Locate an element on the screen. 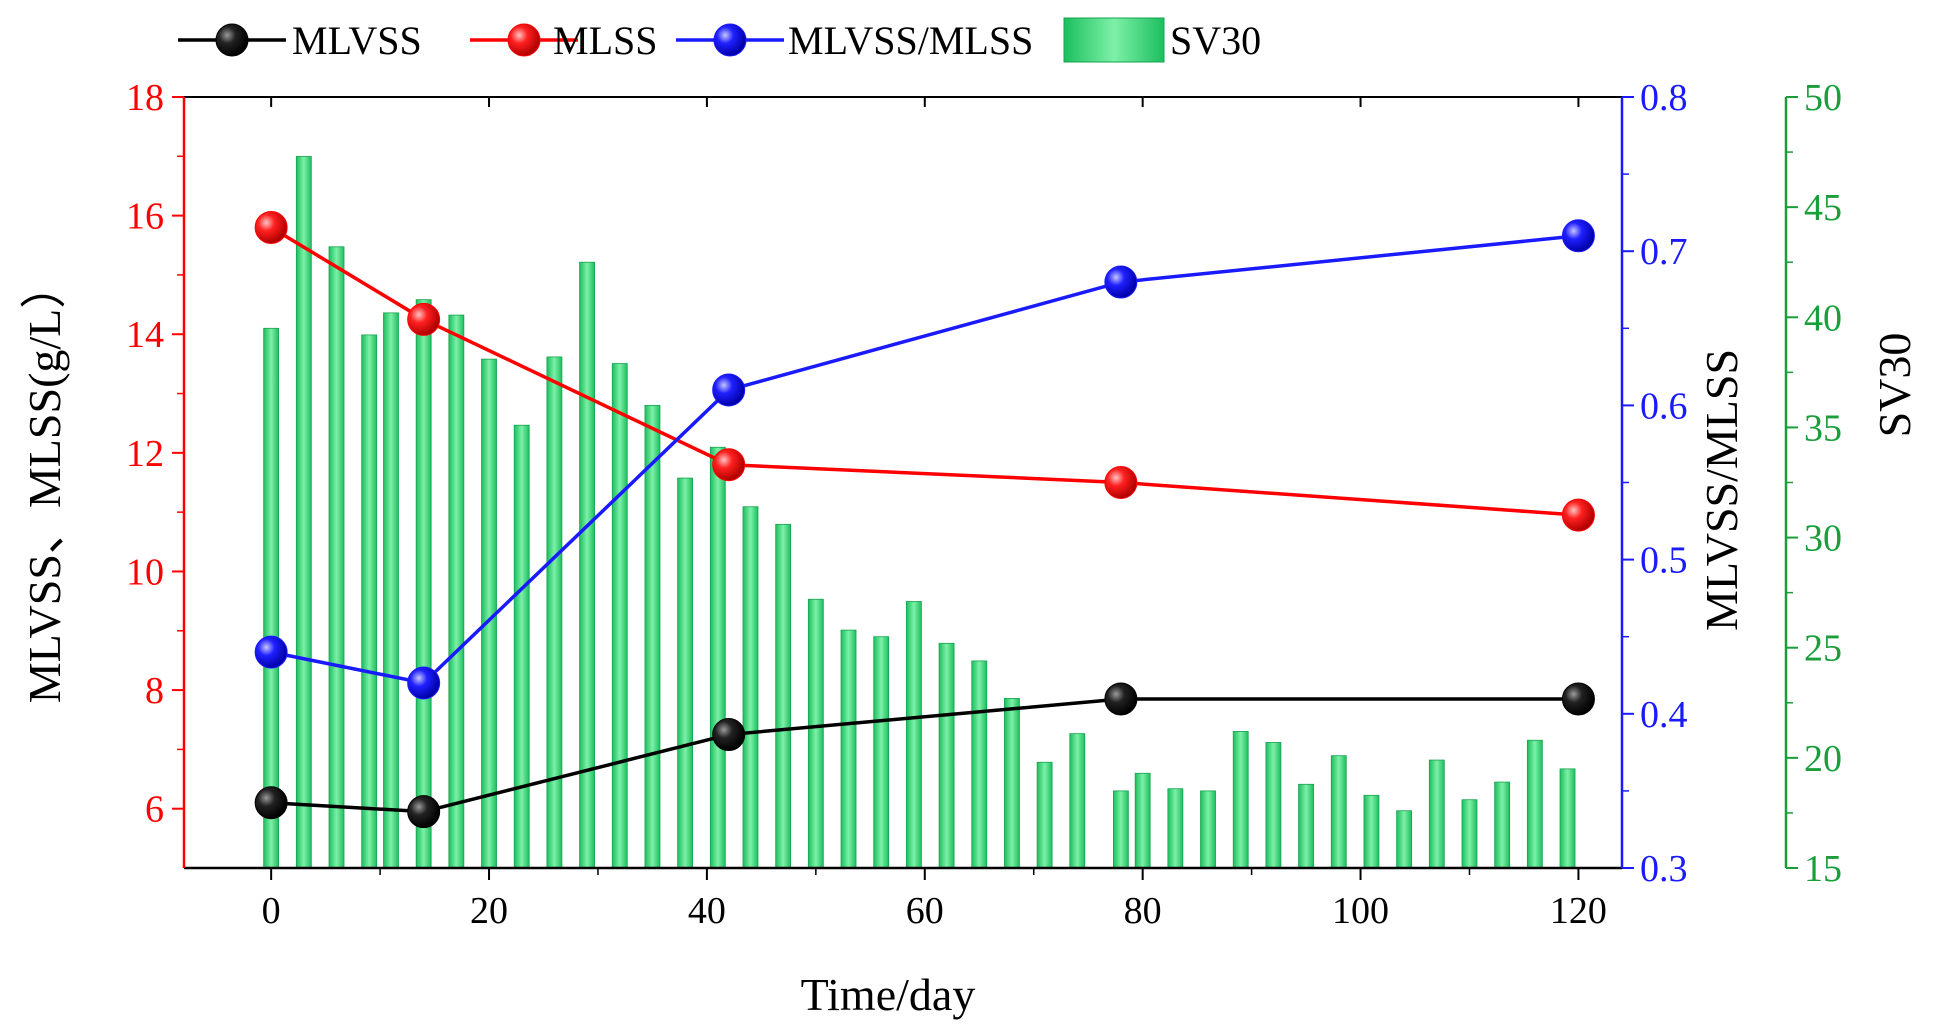 The width and height of the screenshot is (1934, 1032). left-tick-label: 14 is located at coordinates (145, 335).